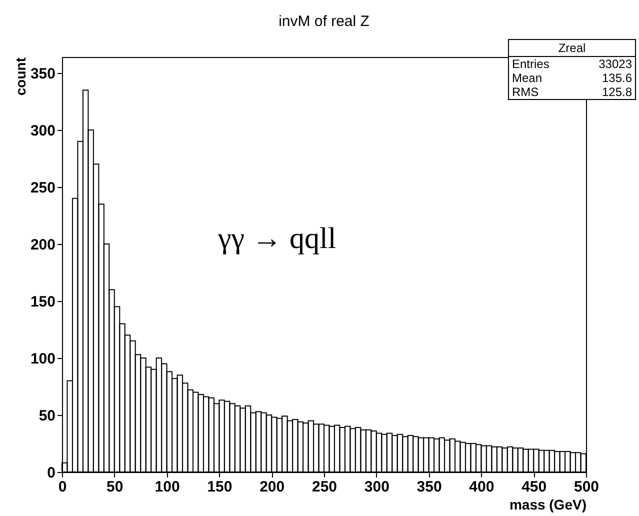  Describe the element at coordinates (219, 487) in the screenshot. I see `x-tick-label: 150` at that location.